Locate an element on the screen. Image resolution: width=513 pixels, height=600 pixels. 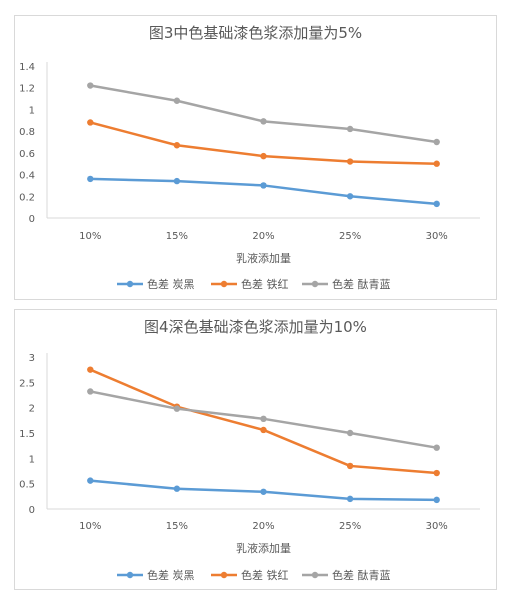
y-tick-label: 0.5 is located at coordinates (27, 485).